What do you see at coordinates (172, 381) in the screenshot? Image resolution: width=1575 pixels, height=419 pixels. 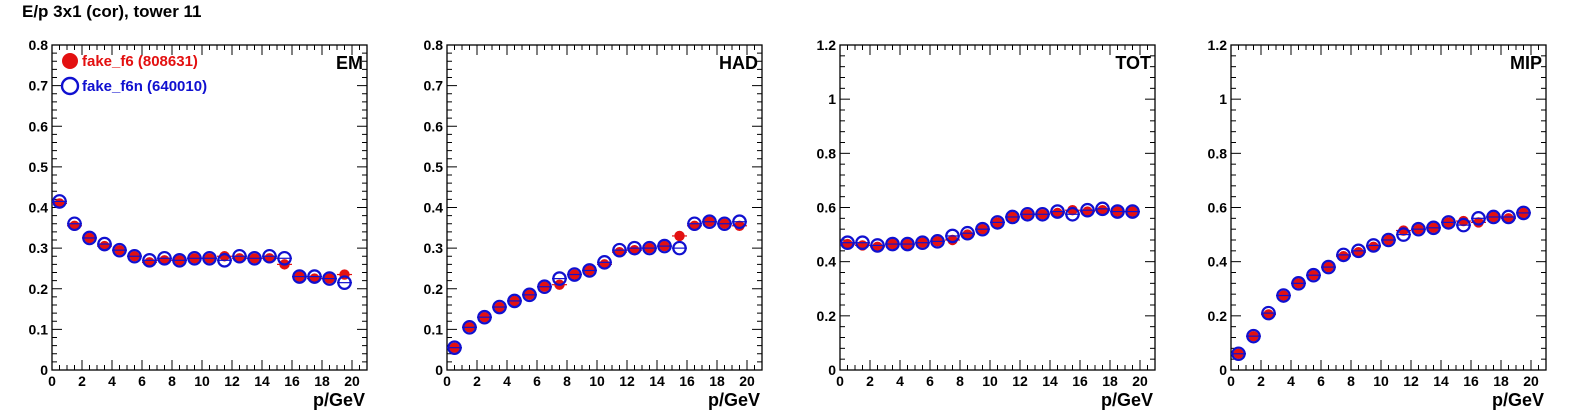 I see `x-tick-label: 8` at bounding box center [172, 381].